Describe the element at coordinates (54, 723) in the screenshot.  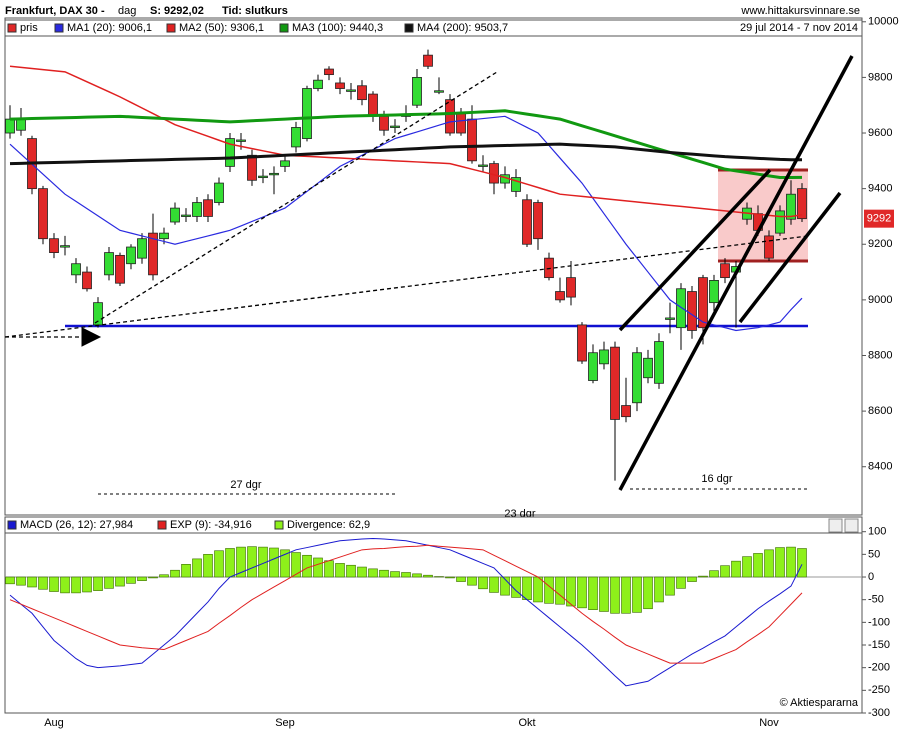
I see `x-tick-label: Aug` at that location.